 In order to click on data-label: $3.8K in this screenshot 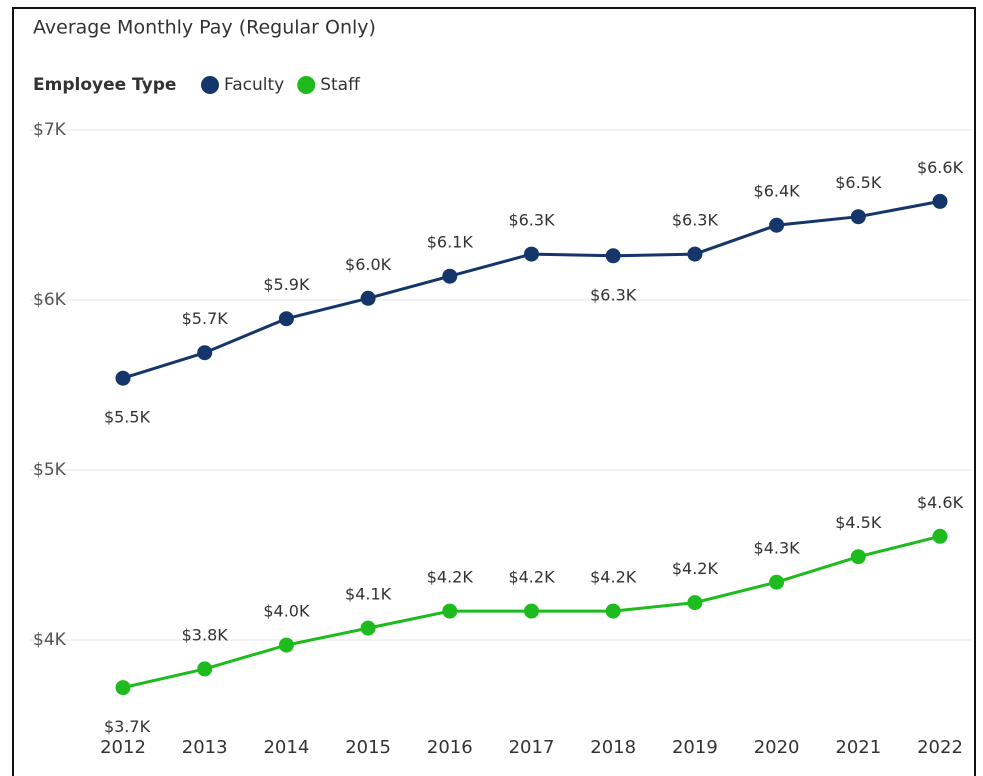, I will do `click(205, 634)`.